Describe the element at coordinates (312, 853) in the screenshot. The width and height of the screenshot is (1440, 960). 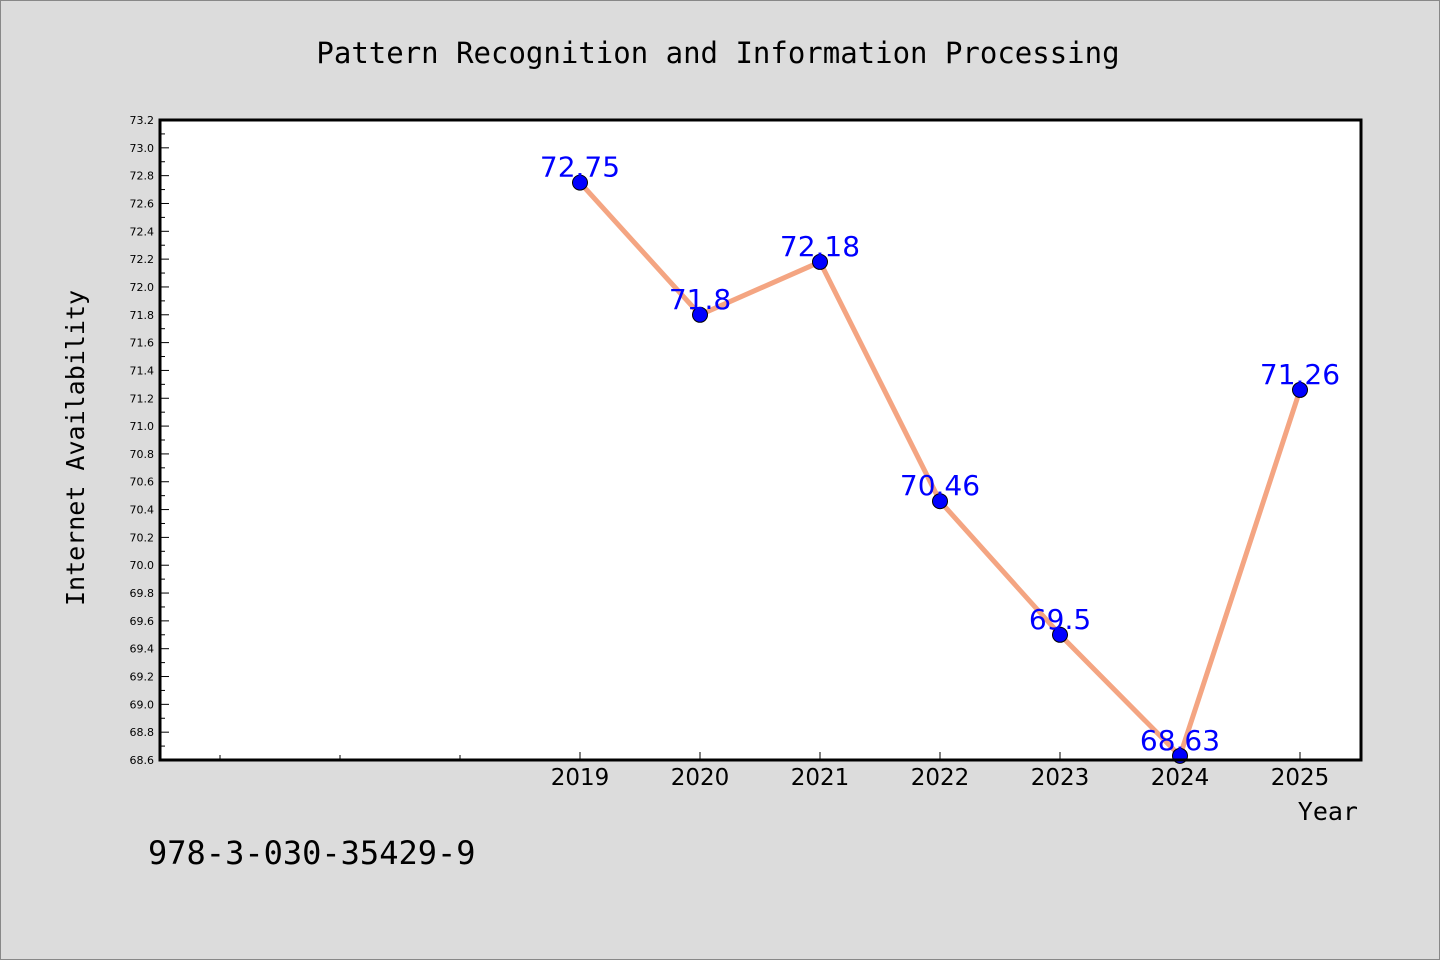
I see `isbn-text: 978-3-030-35429-9` at that location.